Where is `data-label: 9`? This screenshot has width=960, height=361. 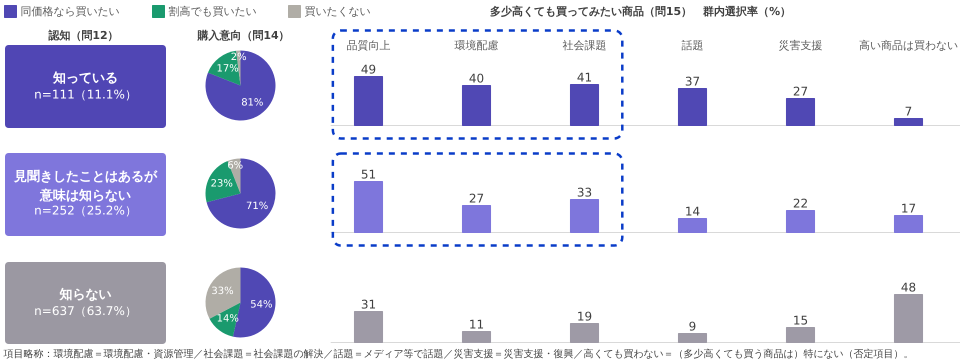 data-label: 9 is located at coordinates (692, 327).